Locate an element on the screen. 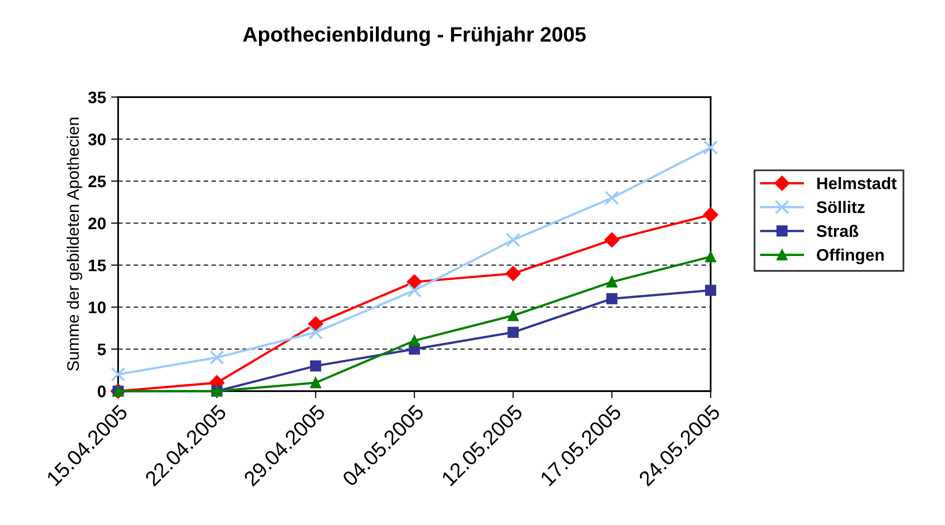  y-axis-title: Summe der gebildeten Apothecien is located at coordinates (74, 244).